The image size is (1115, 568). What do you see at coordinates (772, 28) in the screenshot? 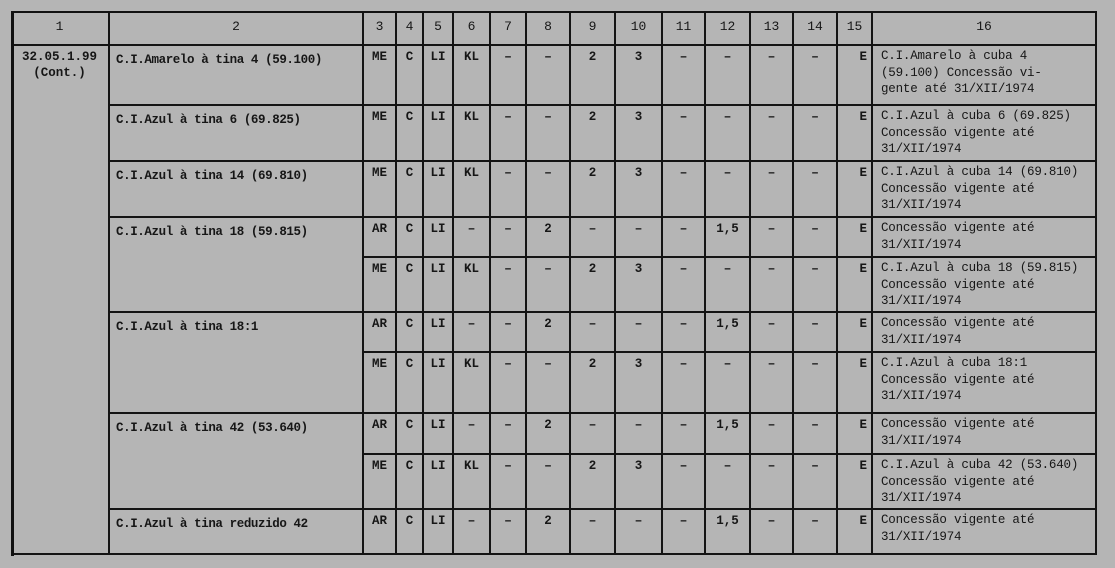
I see `column-header-13: 13` at bounding box center [772, 28].